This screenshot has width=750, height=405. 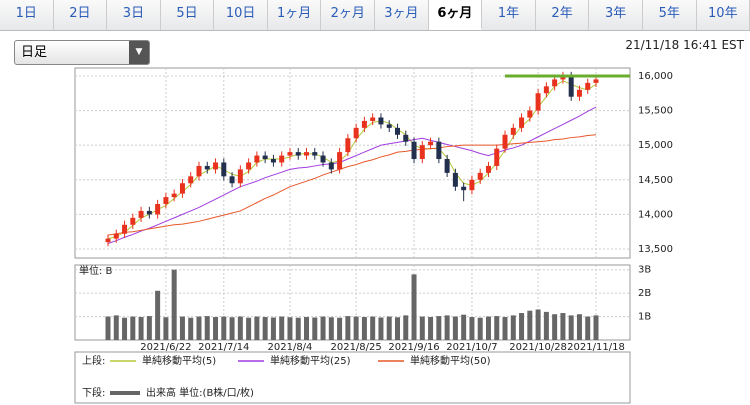 What do you see at coordinates (509, 15) in the screenshot?
I see `tab: 1年` at bounding box center [509, 15].